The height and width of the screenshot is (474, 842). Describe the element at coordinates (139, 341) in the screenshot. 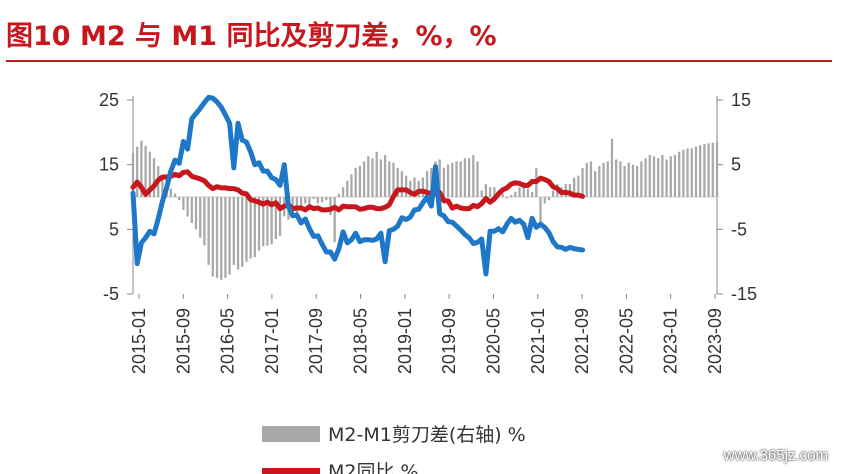

I see `x-tick-label-0: 2015-01` at that location.